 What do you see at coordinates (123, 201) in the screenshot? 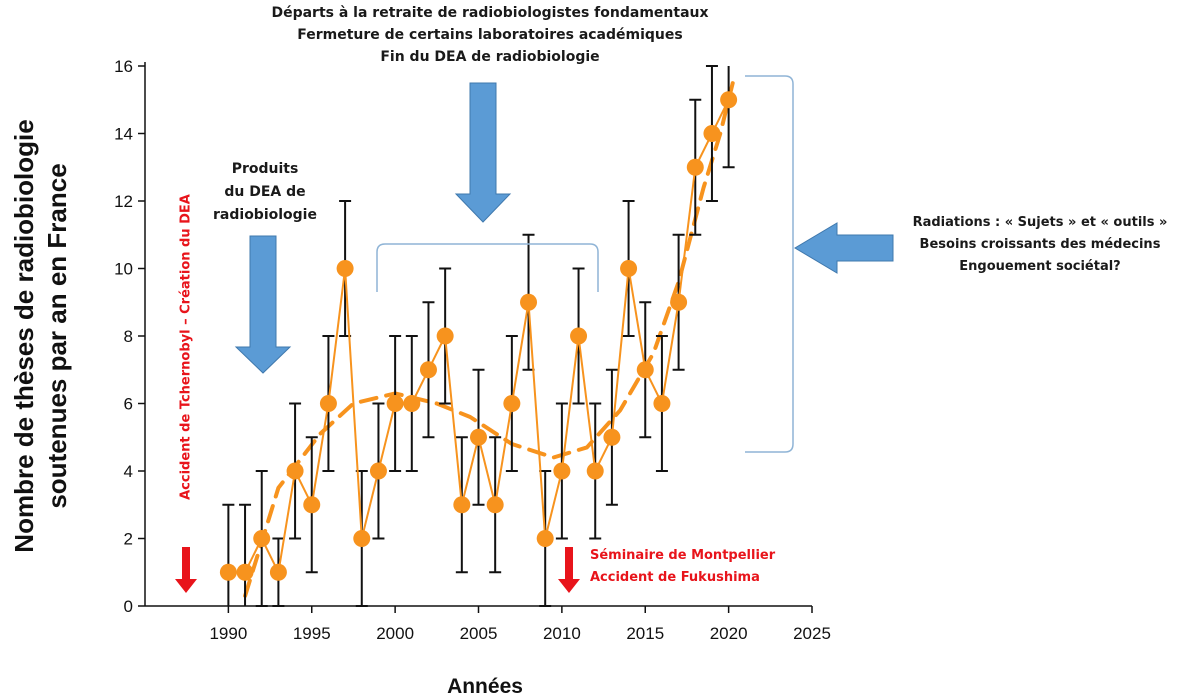
I see `y-tick-label: 12` at bounding box center [123, 201].